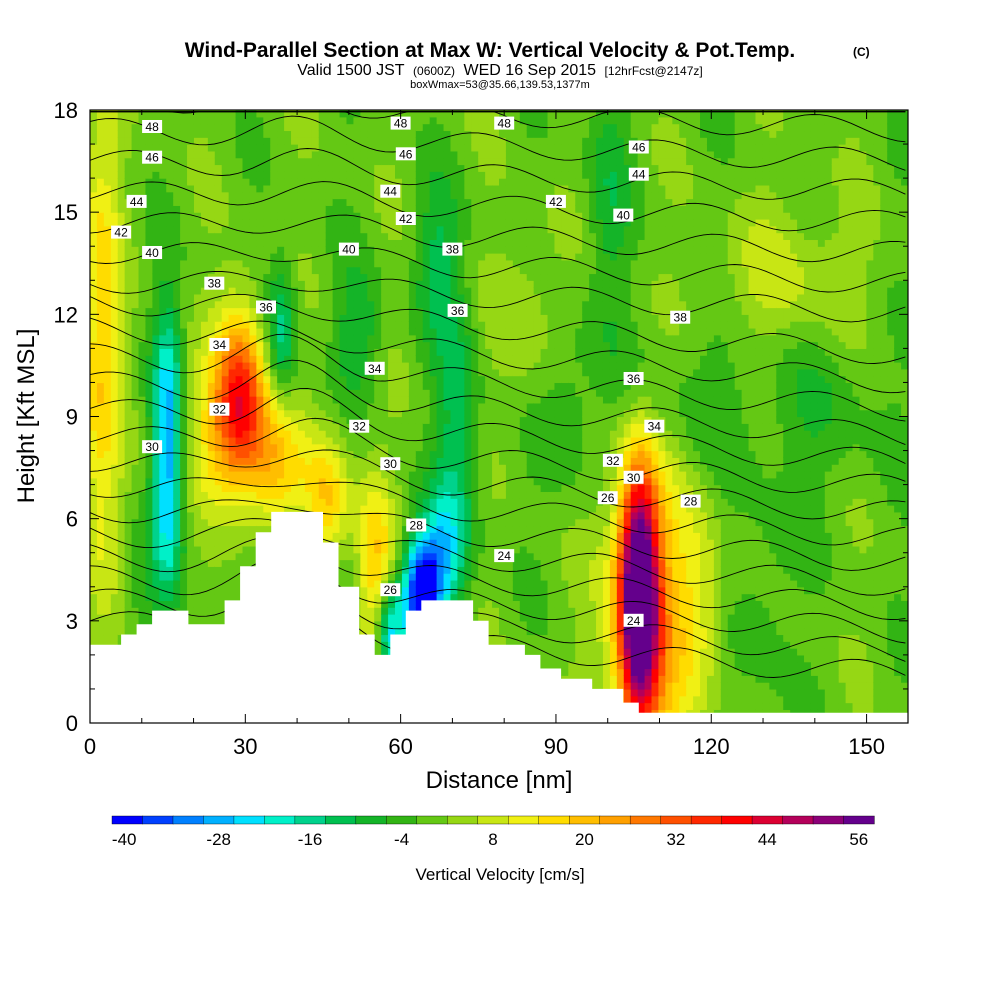 This screenshot has height=1000, width=1000. What do you see at coordinates (530, 70) in the screenshot?
I see `valid-date: WED 16 Sep 2015` at bounding box center [530, 70].